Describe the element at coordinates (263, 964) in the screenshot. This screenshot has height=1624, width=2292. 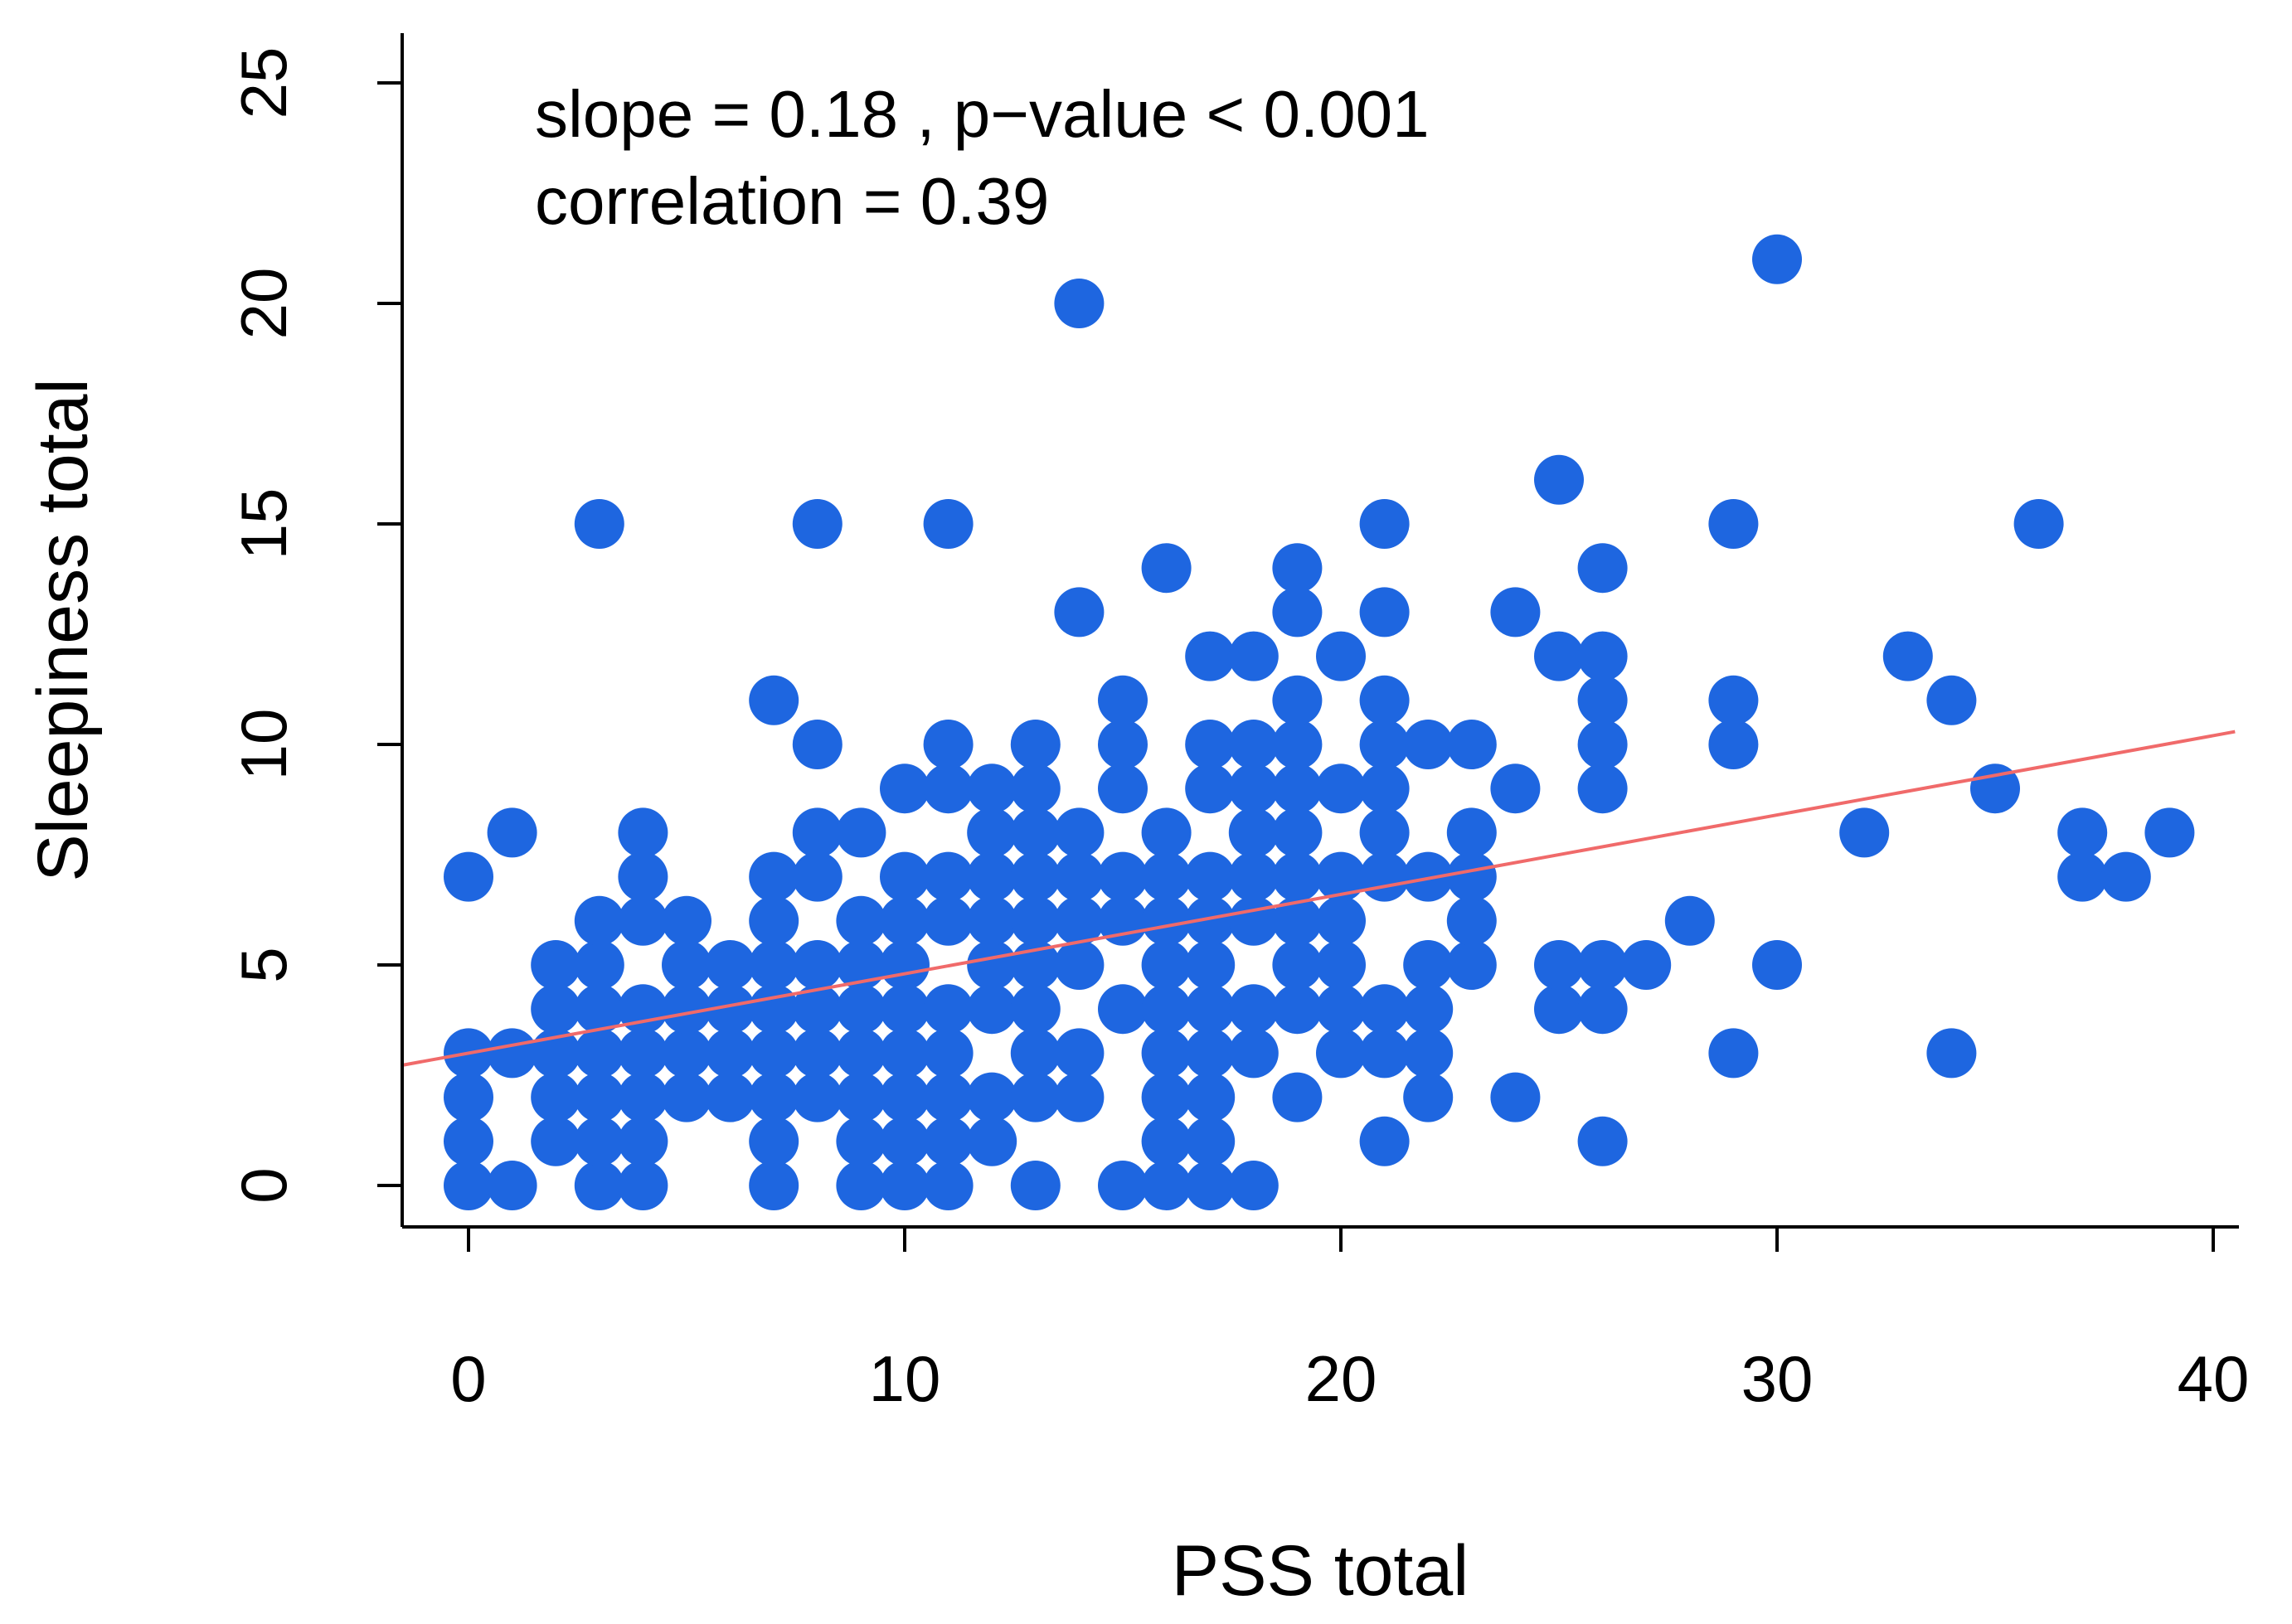
I see `y-tick-label: 5` at that location.